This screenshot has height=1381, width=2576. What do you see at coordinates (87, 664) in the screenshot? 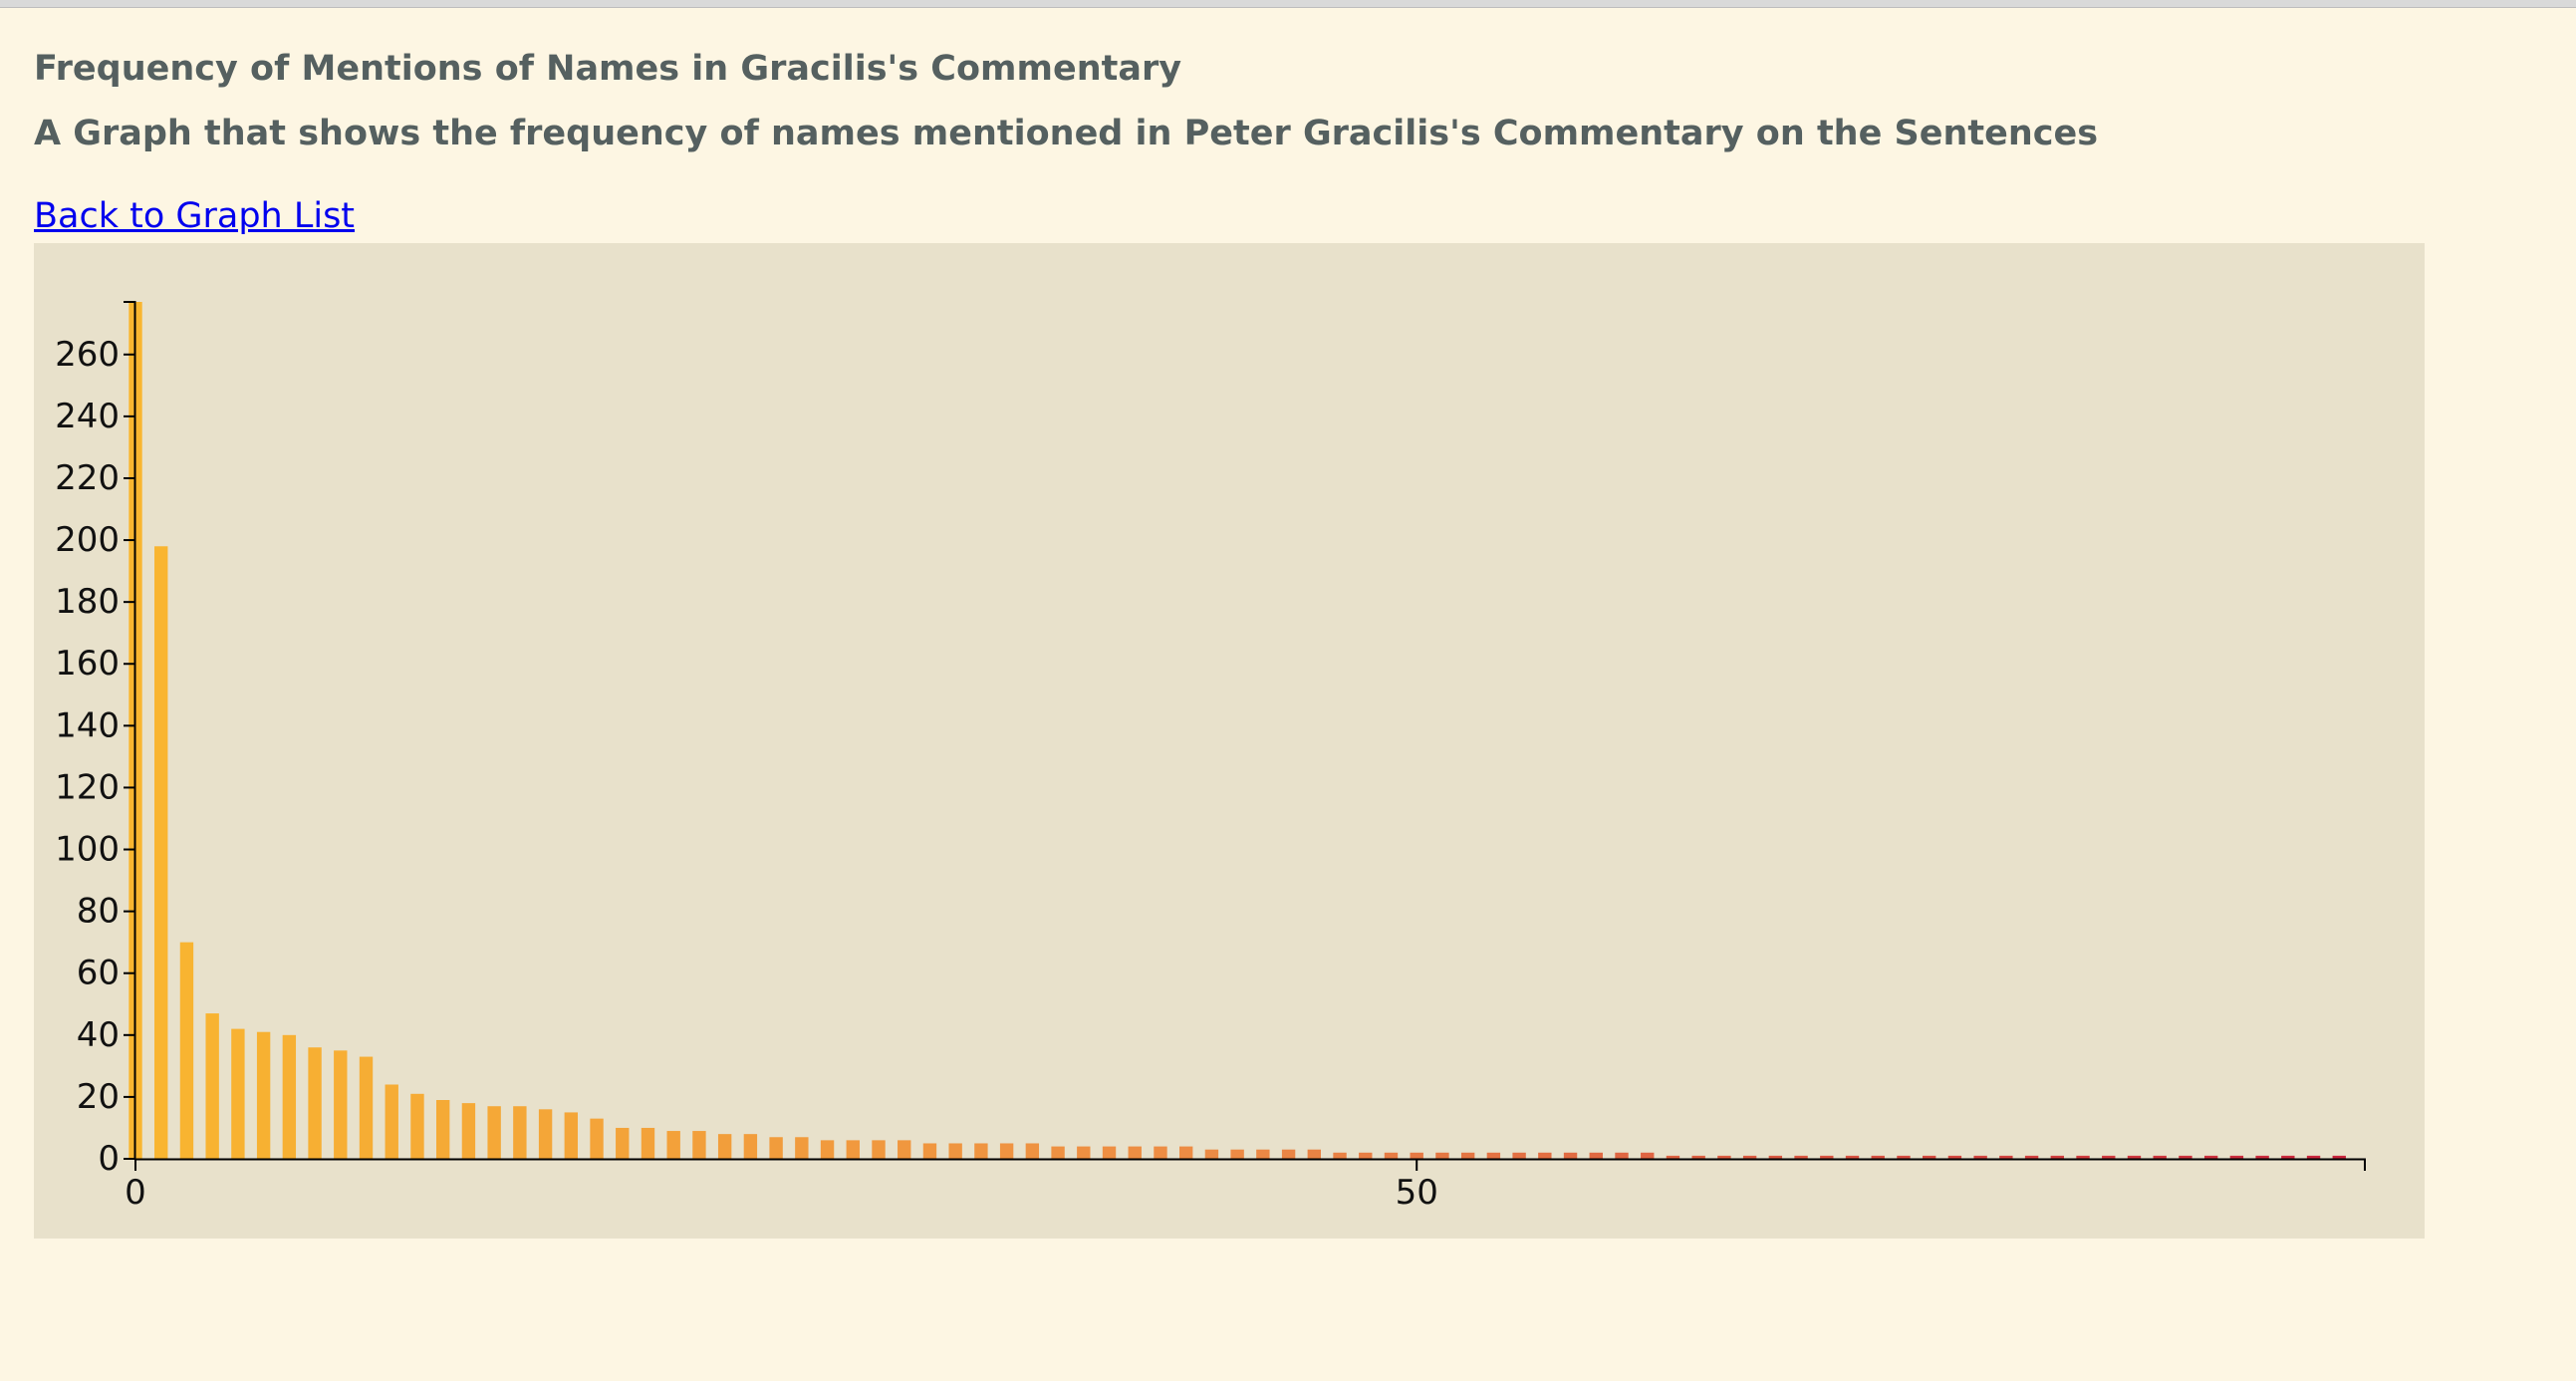
I see `y-tick-label-160: 160` at bounding box center [87, 664].